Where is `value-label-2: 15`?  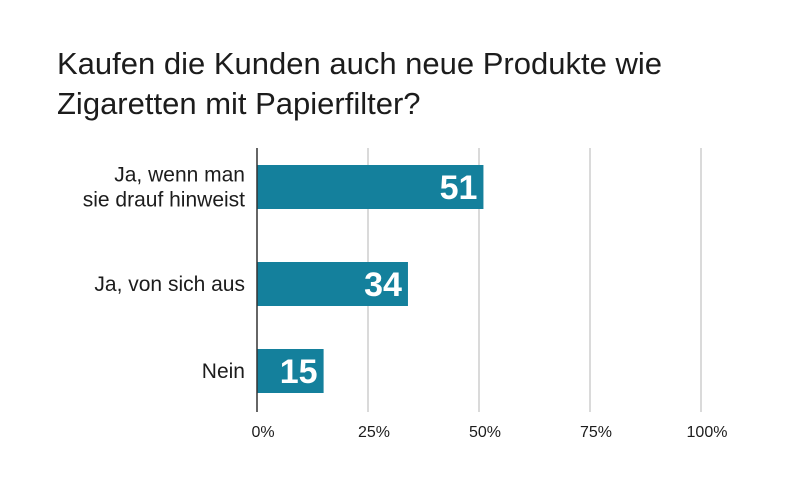 value-label-2: 15 is located at coordinates (299, 372).